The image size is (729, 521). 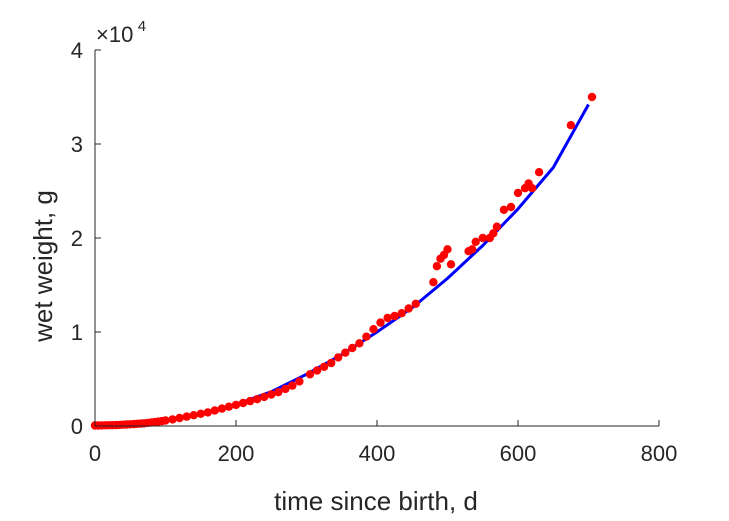 I want to click on y-axis-label: wet weight, g, so click(x=43, y=266).